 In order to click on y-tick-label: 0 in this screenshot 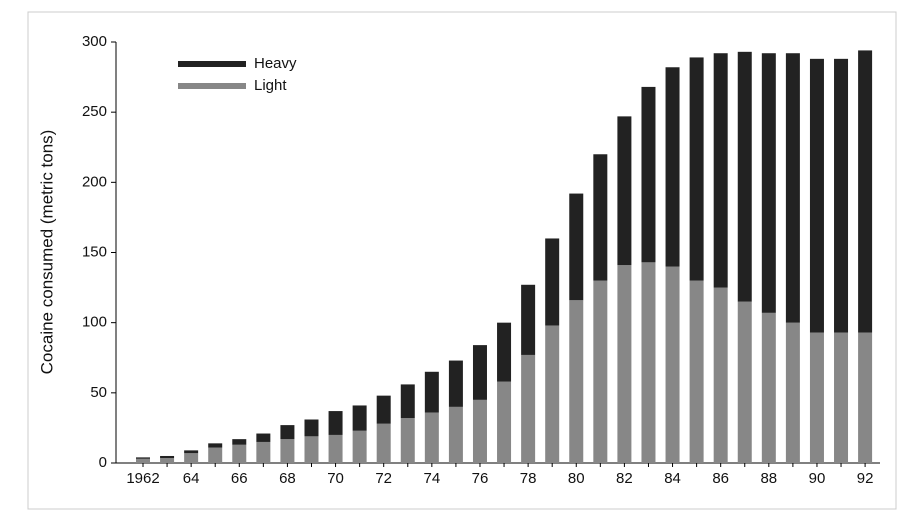, I will do `click(103, 462)`.